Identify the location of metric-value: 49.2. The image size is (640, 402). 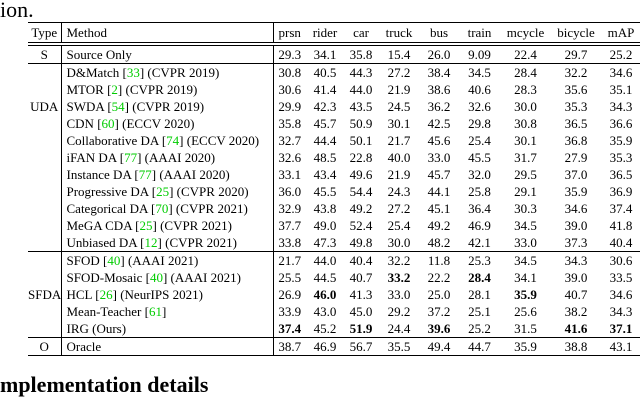
(439, 225).